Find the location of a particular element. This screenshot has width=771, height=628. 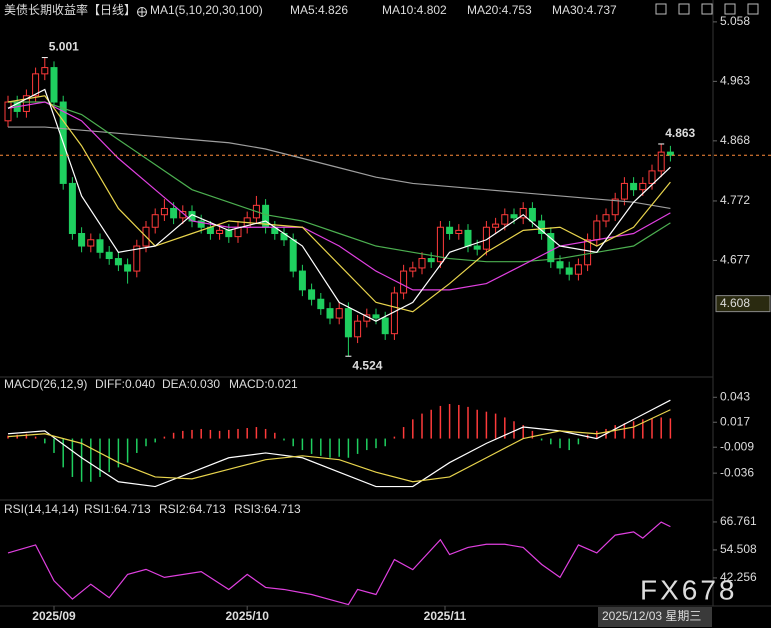

chart-title: 美债长期收益率【日线】 is located at coordinates (70, 9).